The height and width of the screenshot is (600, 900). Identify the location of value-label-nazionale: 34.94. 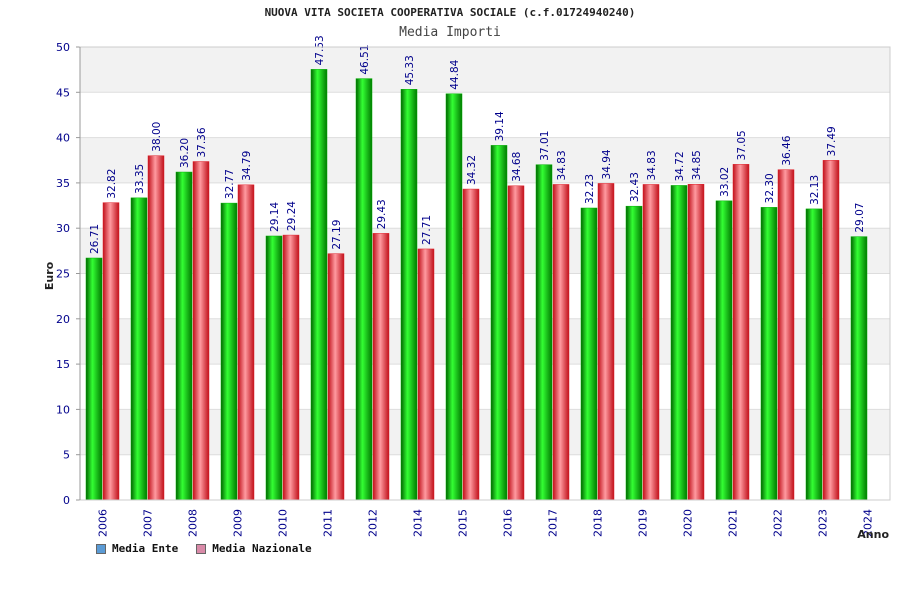
(607, 164).